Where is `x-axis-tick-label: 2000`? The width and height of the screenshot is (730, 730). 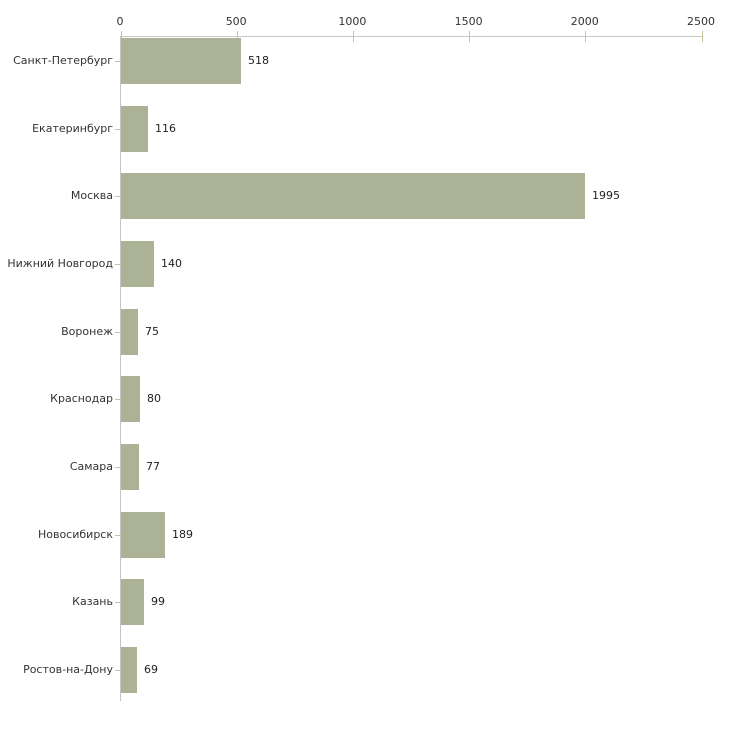 x-axis-tick-label: 2000 is located at coordinates (584, 21).